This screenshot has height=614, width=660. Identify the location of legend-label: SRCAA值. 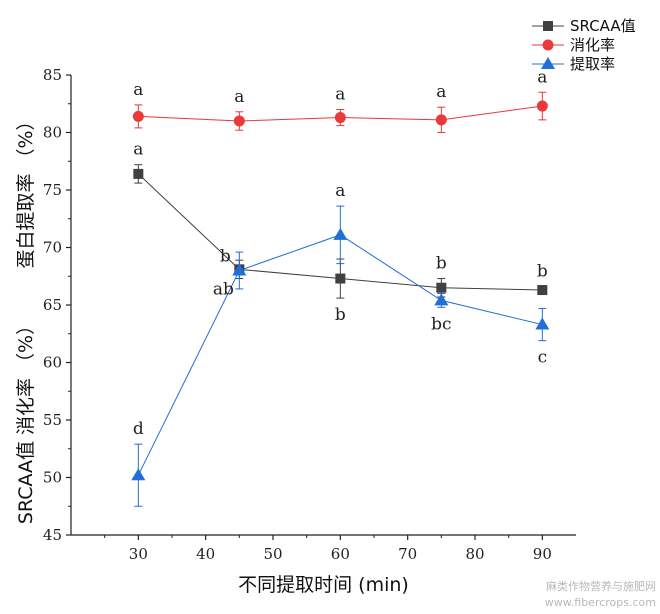
(603, 26).